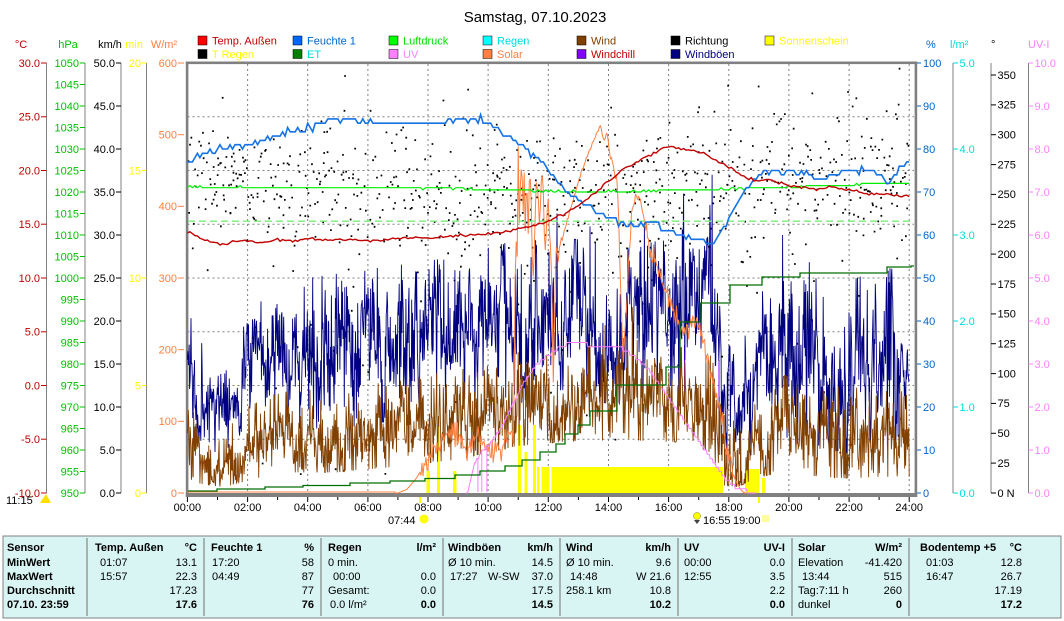 The image size is (1064, 621). I want to click on svg-text: 950, so click(70, 494).